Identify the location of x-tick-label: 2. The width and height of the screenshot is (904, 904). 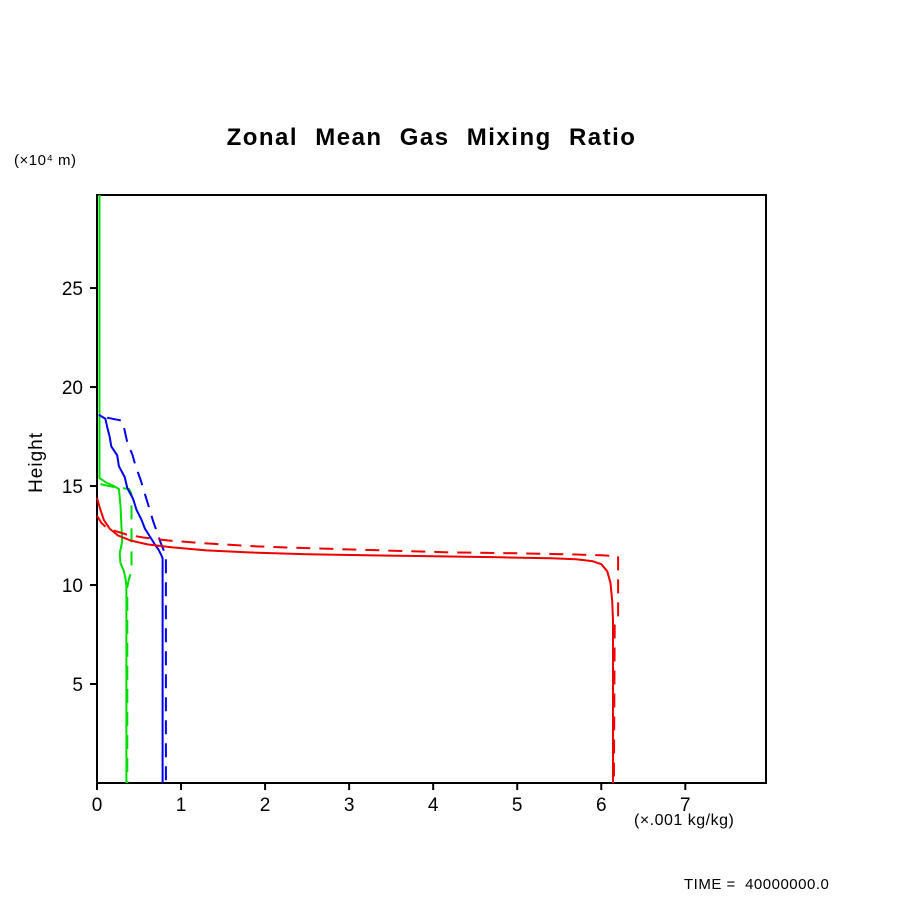
(265, 805).